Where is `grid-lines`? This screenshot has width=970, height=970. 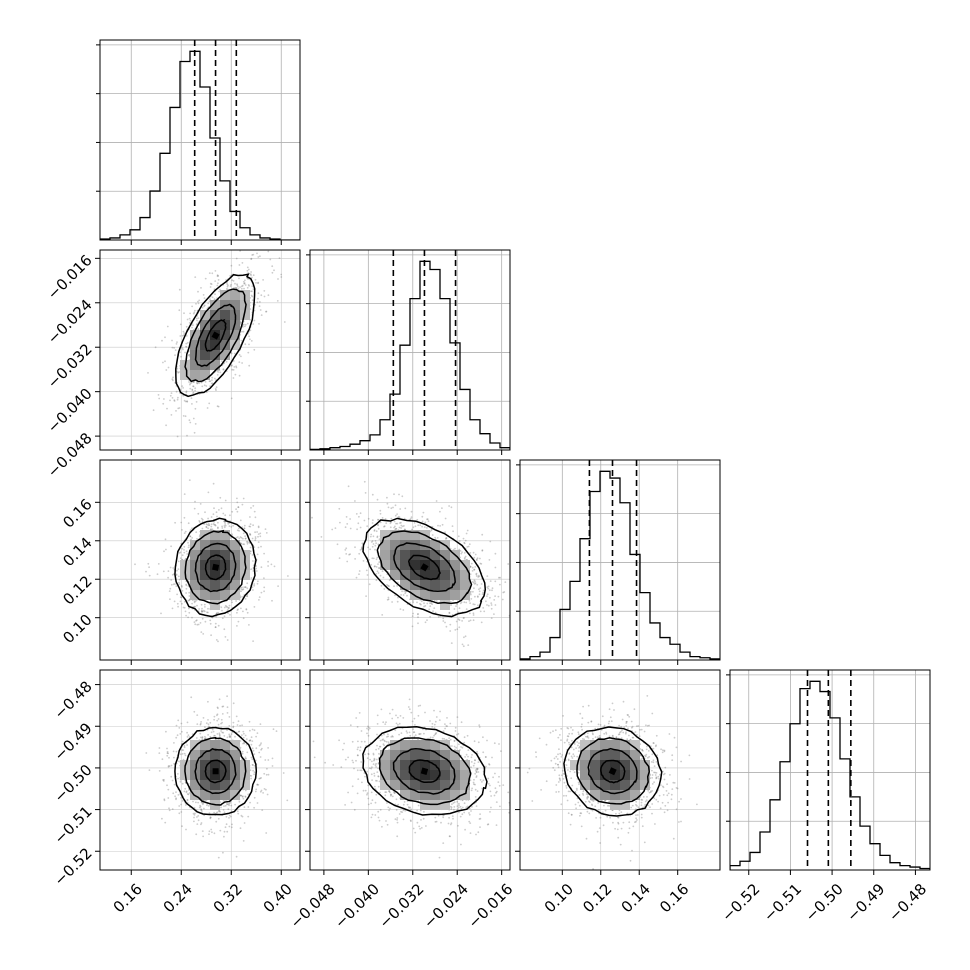 grid-lines is located at coordinates (410, 350).